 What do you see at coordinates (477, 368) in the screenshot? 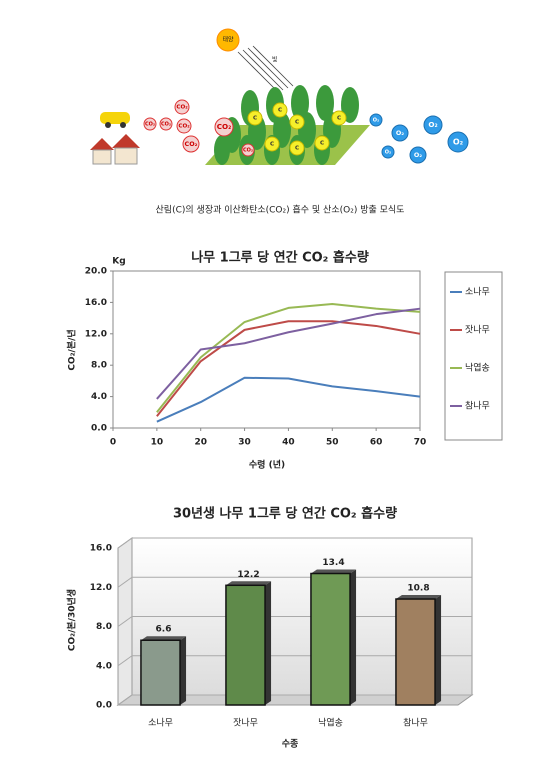
I see `legend-label: 낙엽송` at bounding box center [477, 368].